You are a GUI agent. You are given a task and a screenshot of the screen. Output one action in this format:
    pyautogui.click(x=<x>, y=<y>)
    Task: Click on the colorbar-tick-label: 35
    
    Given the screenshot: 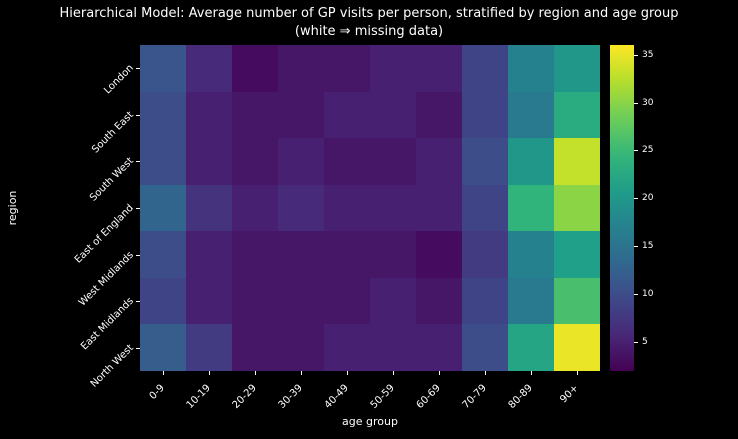 What is the action you would take?
    pyautogui.click(x=648, y=54)
    